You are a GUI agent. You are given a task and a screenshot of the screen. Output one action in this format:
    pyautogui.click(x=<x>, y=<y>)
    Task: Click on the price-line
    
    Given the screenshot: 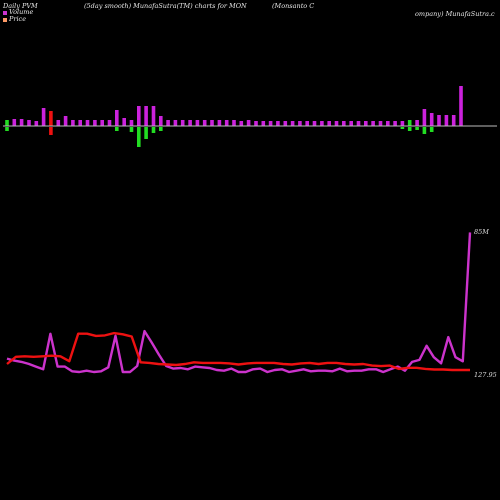 What is the action you would take?
    pyautogui.click(x=238, y=351)
    